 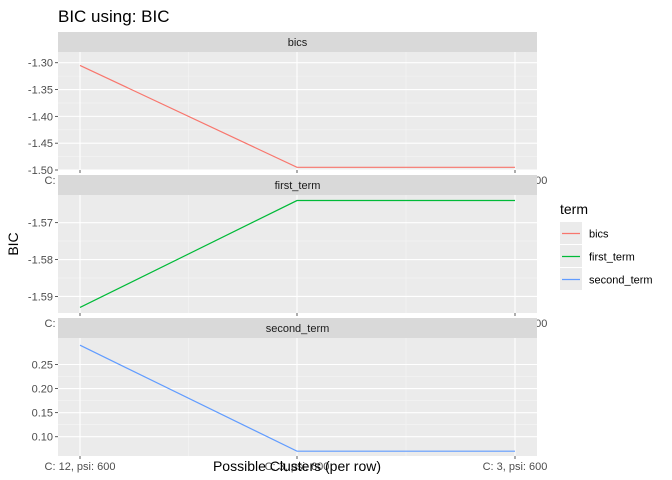 What do you see at coordinates (42, 438) in the screenshot?
I see `y-tick-label: 0.10` at bounding box center [42, 438].